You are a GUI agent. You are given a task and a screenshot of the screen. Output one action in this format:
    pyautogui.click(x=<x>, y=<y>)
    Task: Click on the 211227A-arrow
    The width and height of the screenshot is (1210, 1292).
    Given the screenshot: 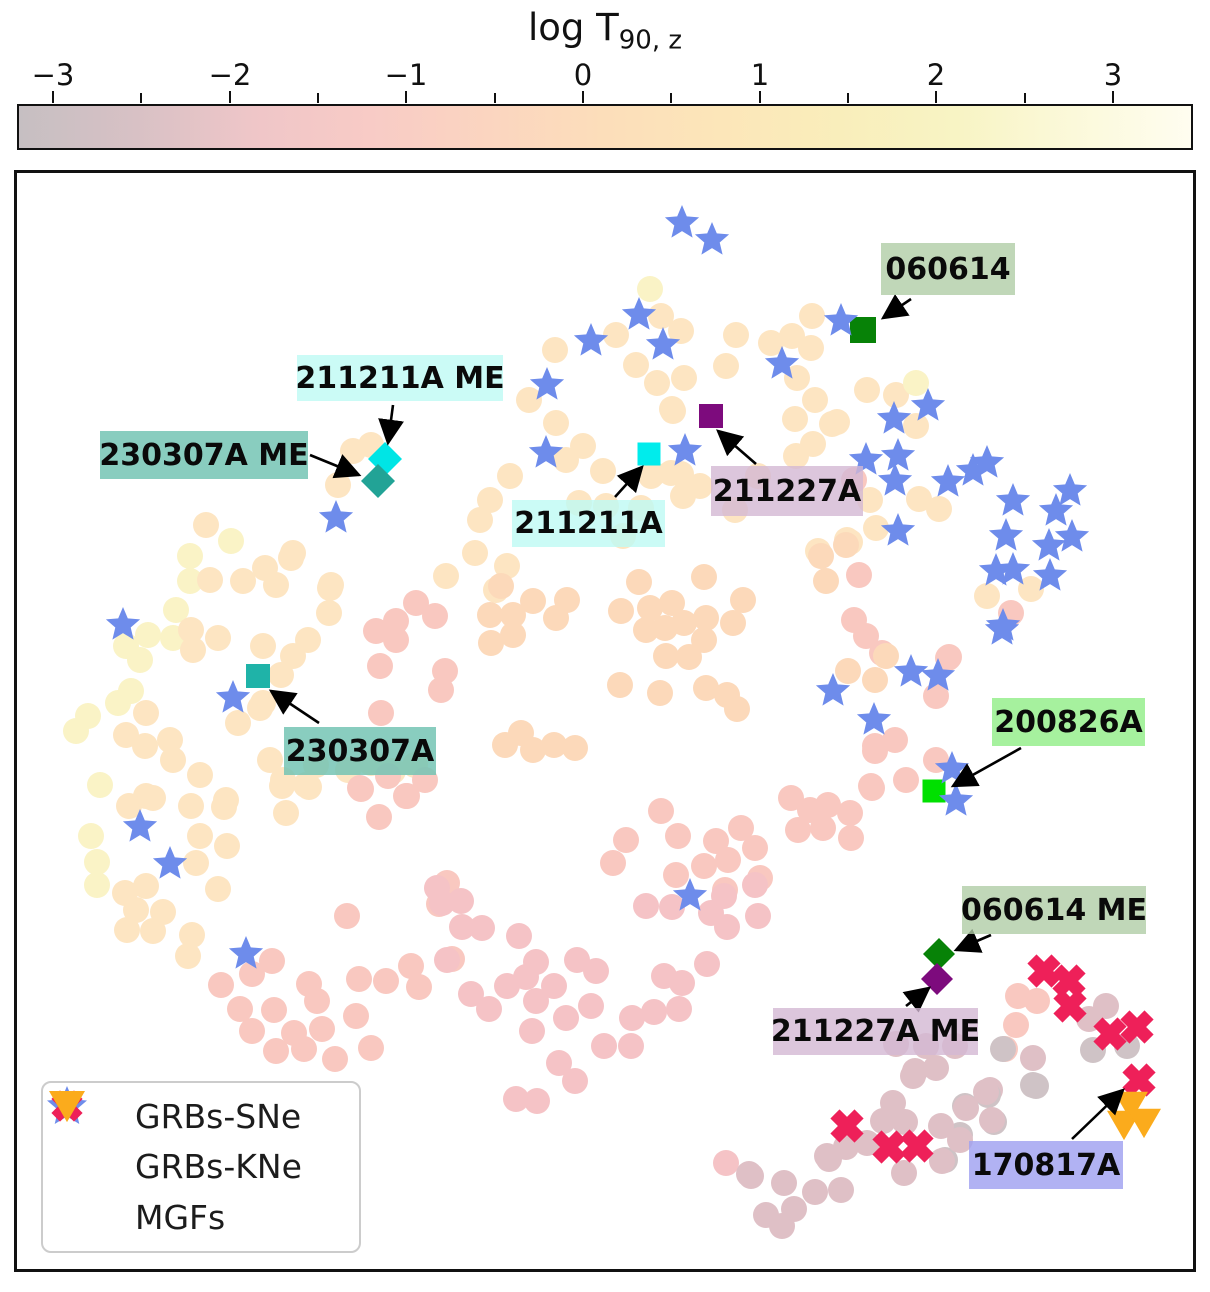 What is the action you would take?
    pyautogui.click(x=736, y=447)
    